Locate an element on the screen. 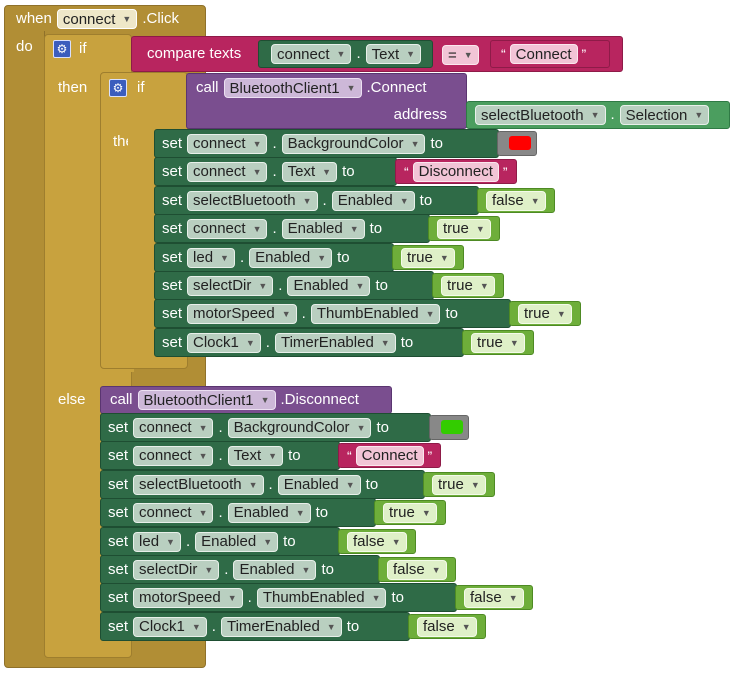  text-value-field: Connect is located at coordinates (389, 455).